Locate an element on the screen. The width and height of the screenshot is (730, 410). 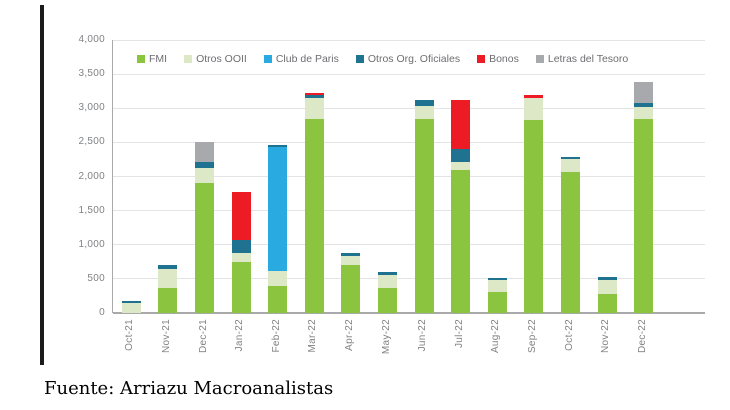
x-axis-label: Sep-22 is located at coordinates (532, 336).